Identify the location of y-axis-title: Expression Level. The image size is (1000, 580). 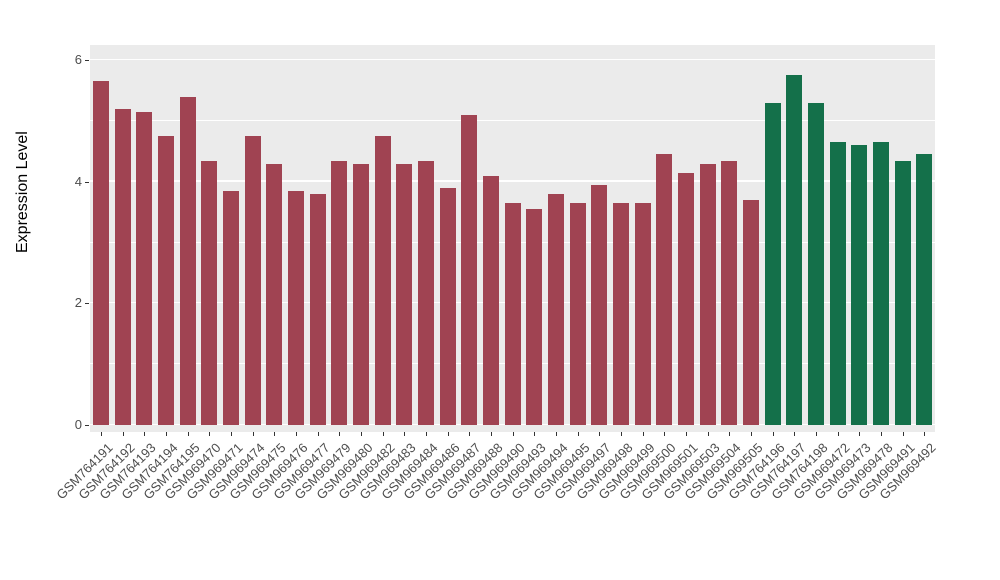
(22, 192).